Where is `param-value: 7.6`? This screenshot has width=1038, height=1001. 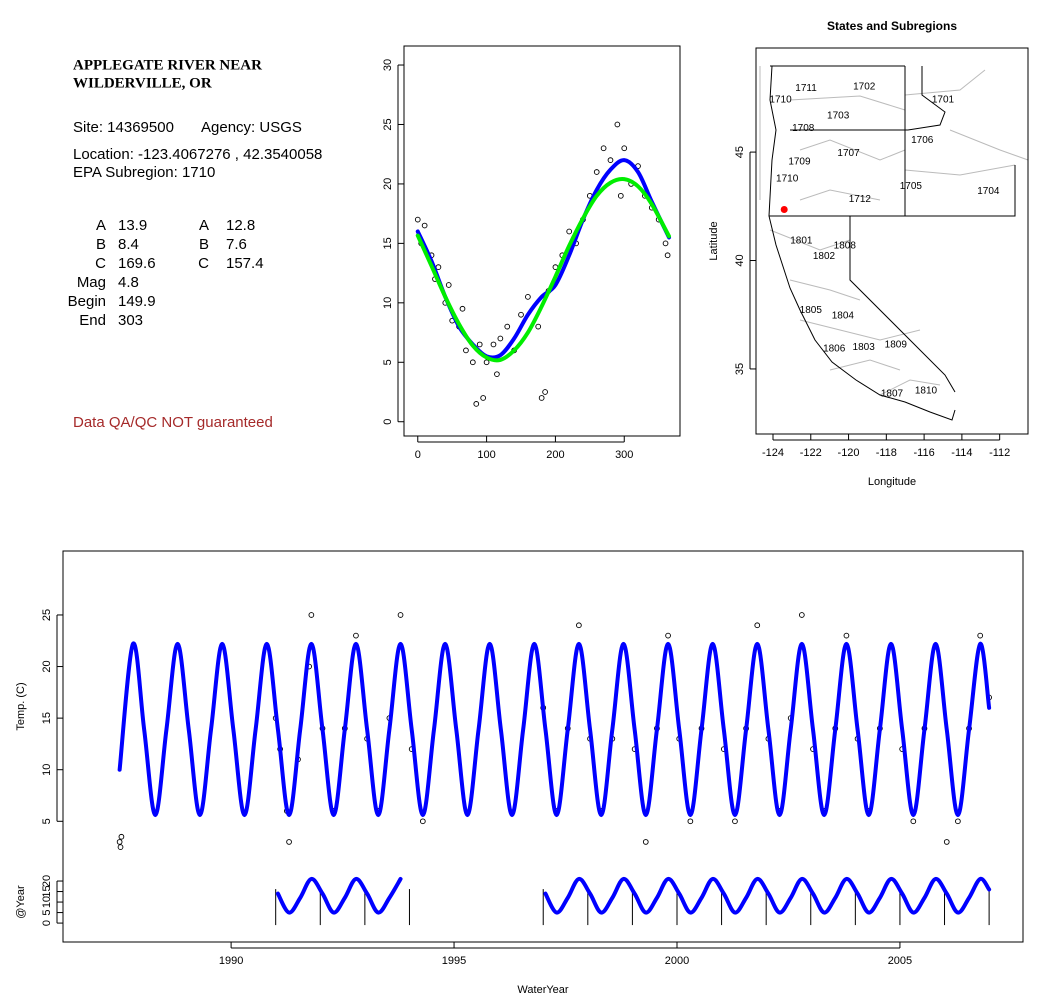 param-value: 7.6 is located at coordinates (236, 244).